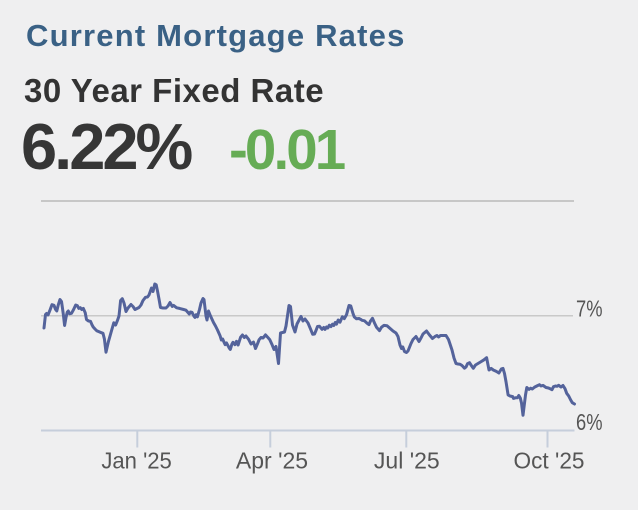  Describe the element at coordinates (589, 422) in the screenshot. I see `svg-text: 6%` at that location.